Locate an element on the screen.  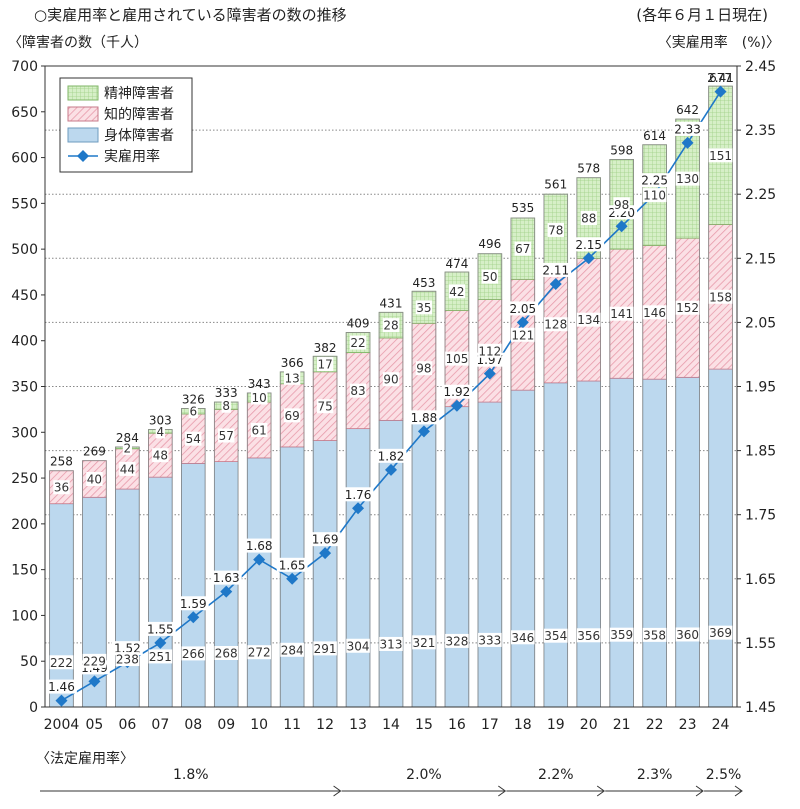
label-intellectual: 36 is located at coordinates (61, 488).